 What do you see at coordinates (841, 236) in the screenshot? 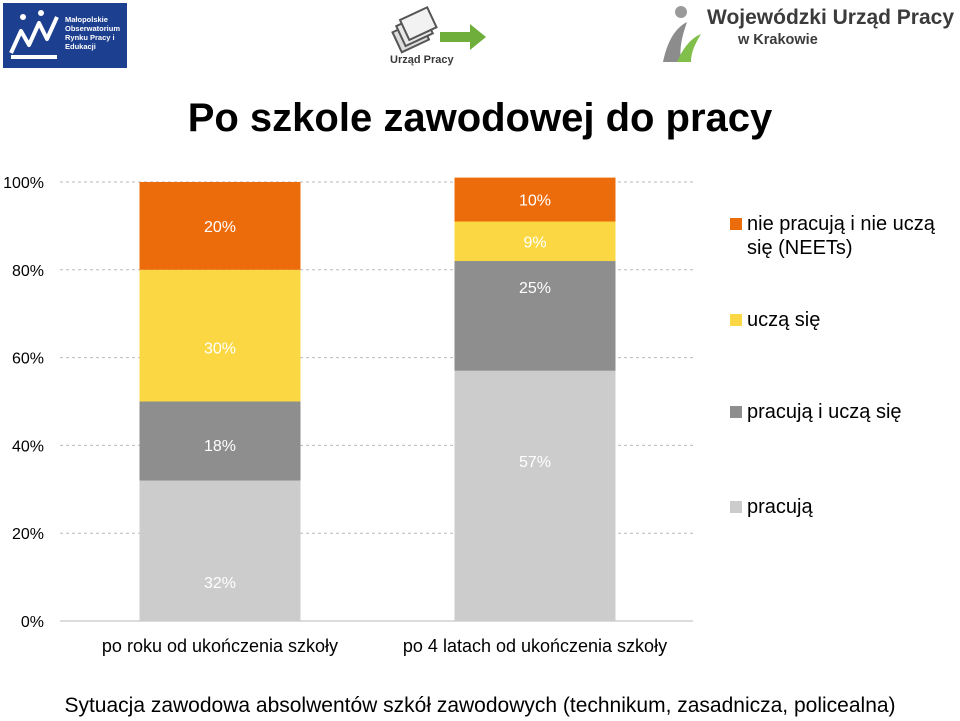
I see `legend-label: nie pracują i nie uczą się (NEETs)` at bounding box center [841, 236].